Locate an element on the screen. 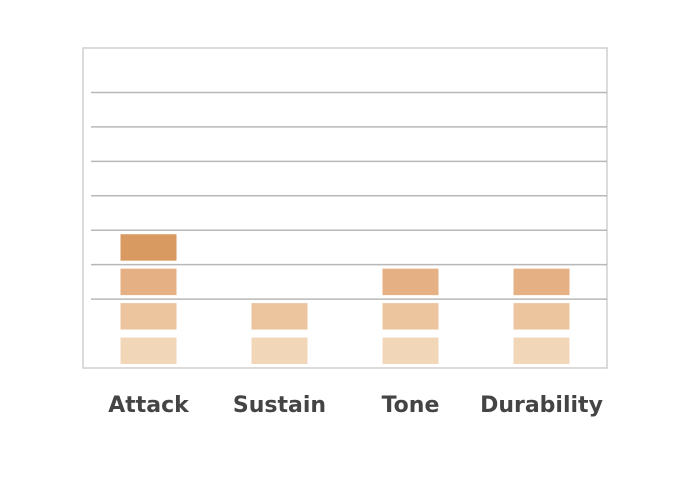 This screenshot has height=500, width=700. x-tick-label: Attack is located at coordinates (149, 405).